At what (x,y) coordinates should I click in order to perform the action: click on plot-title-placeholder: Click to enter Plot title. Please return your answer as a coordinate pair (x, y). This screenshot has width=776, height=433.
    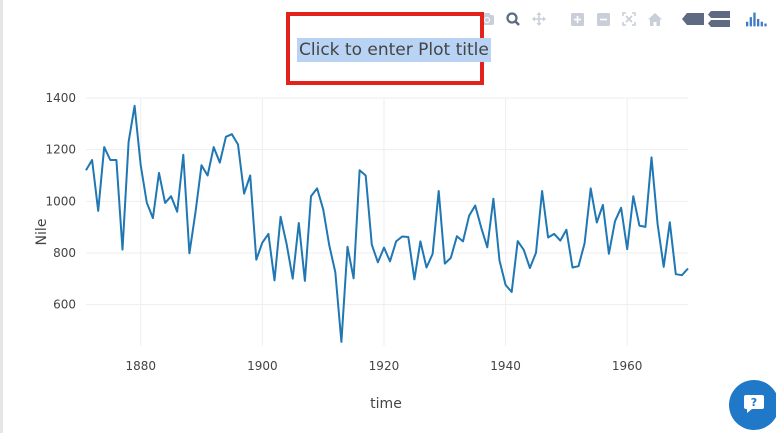
    Looking at the image, I should click on (394, 50).